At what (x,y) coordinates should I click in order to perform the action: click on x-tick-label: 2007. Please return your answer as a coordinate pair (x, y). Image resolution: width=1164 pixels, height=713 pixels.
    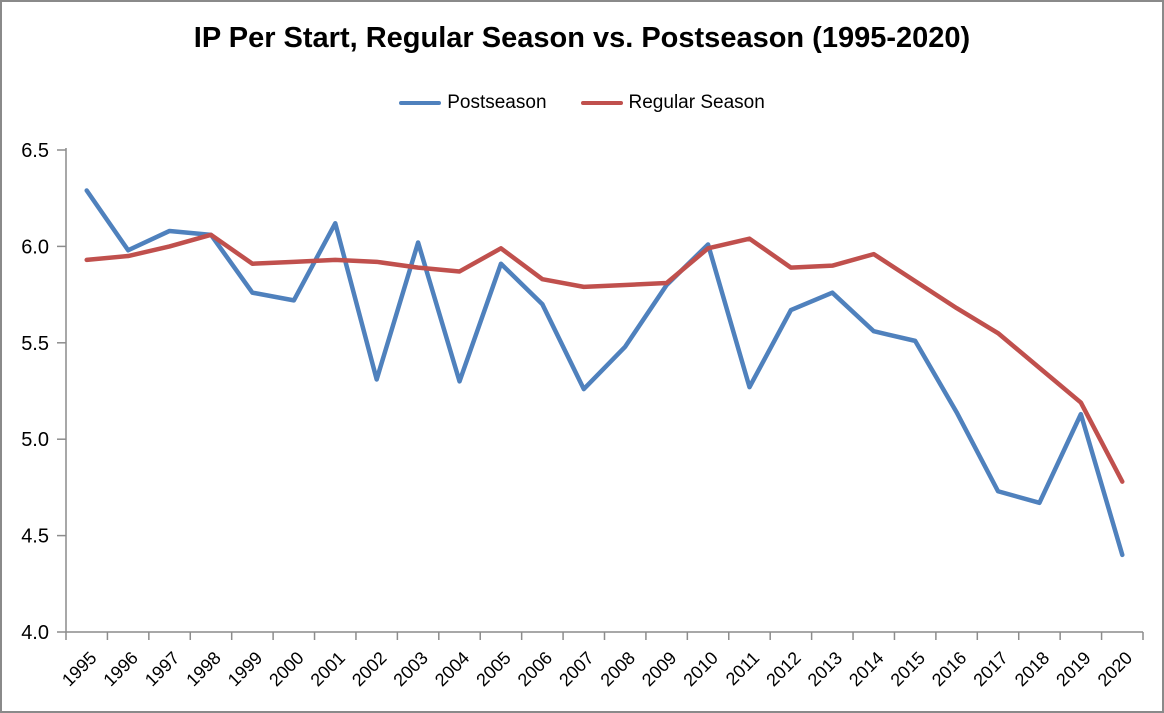
    Looking at the image, I should click on (576, 669).